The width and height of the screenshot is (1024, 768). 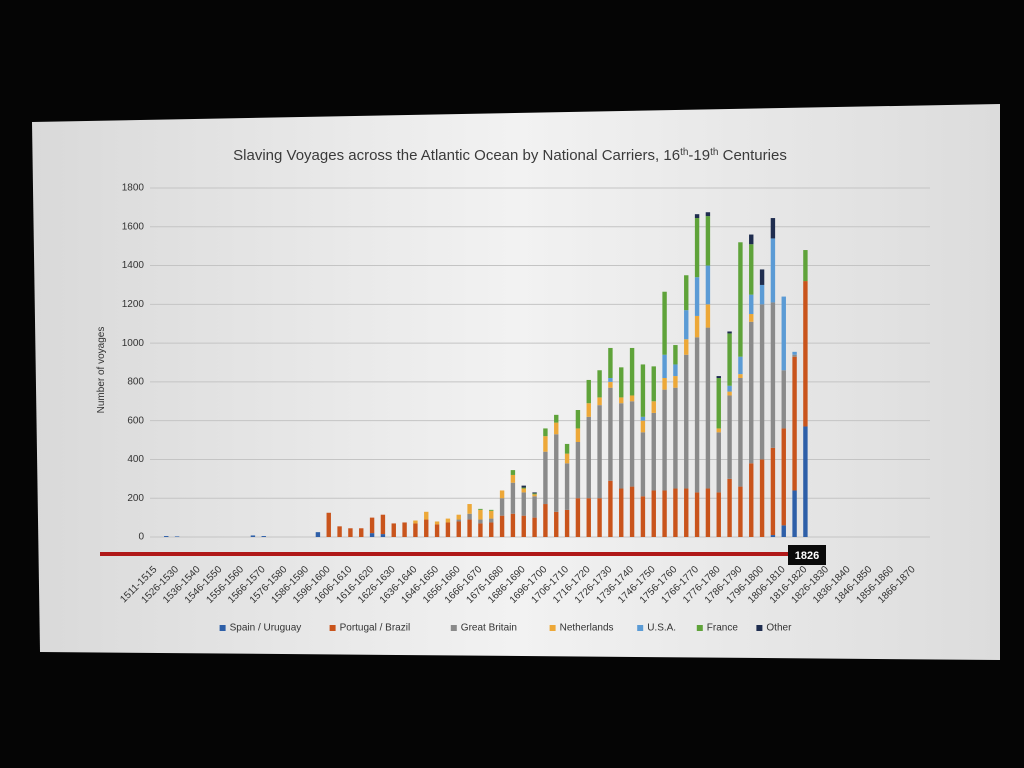 What do you see at coordinates (489, 628) in the screenshot?
I see `legend-label: Great Britain` at bounding box center [489, 628].